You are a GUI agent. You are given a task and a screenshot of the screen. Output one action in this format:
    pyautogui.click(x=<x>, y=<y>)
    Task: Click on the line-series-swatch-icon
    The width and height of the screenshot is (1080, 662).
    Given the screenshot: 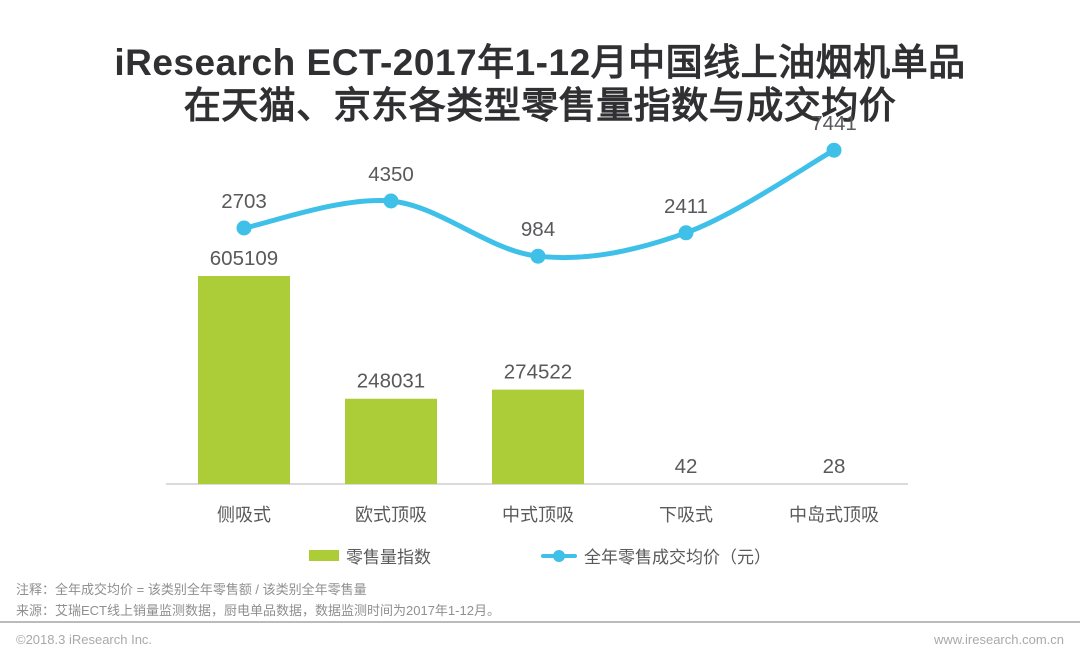 What is the action you would take?
    pyautogui.click(x=559, y=555)
    